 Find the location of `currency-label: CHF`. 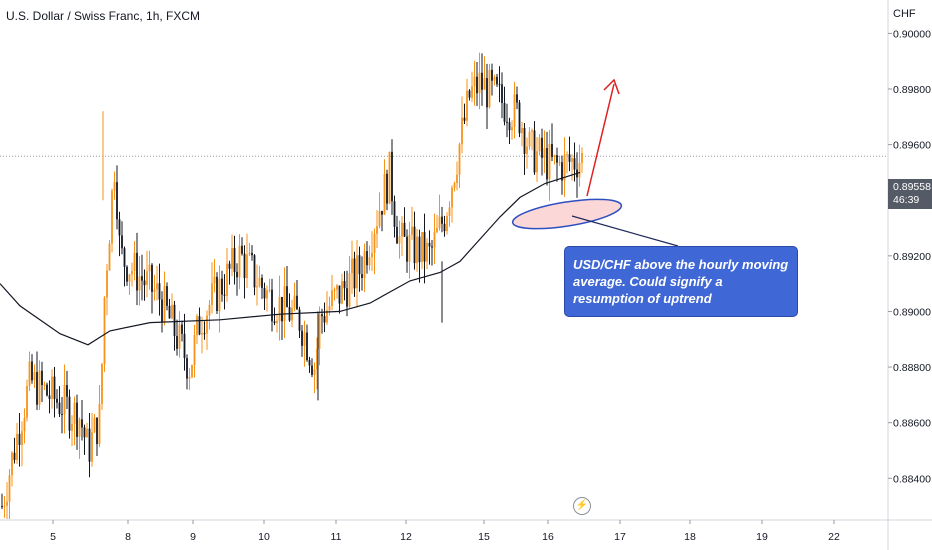

currency-label: CHF is located at coordinates (904, 14).